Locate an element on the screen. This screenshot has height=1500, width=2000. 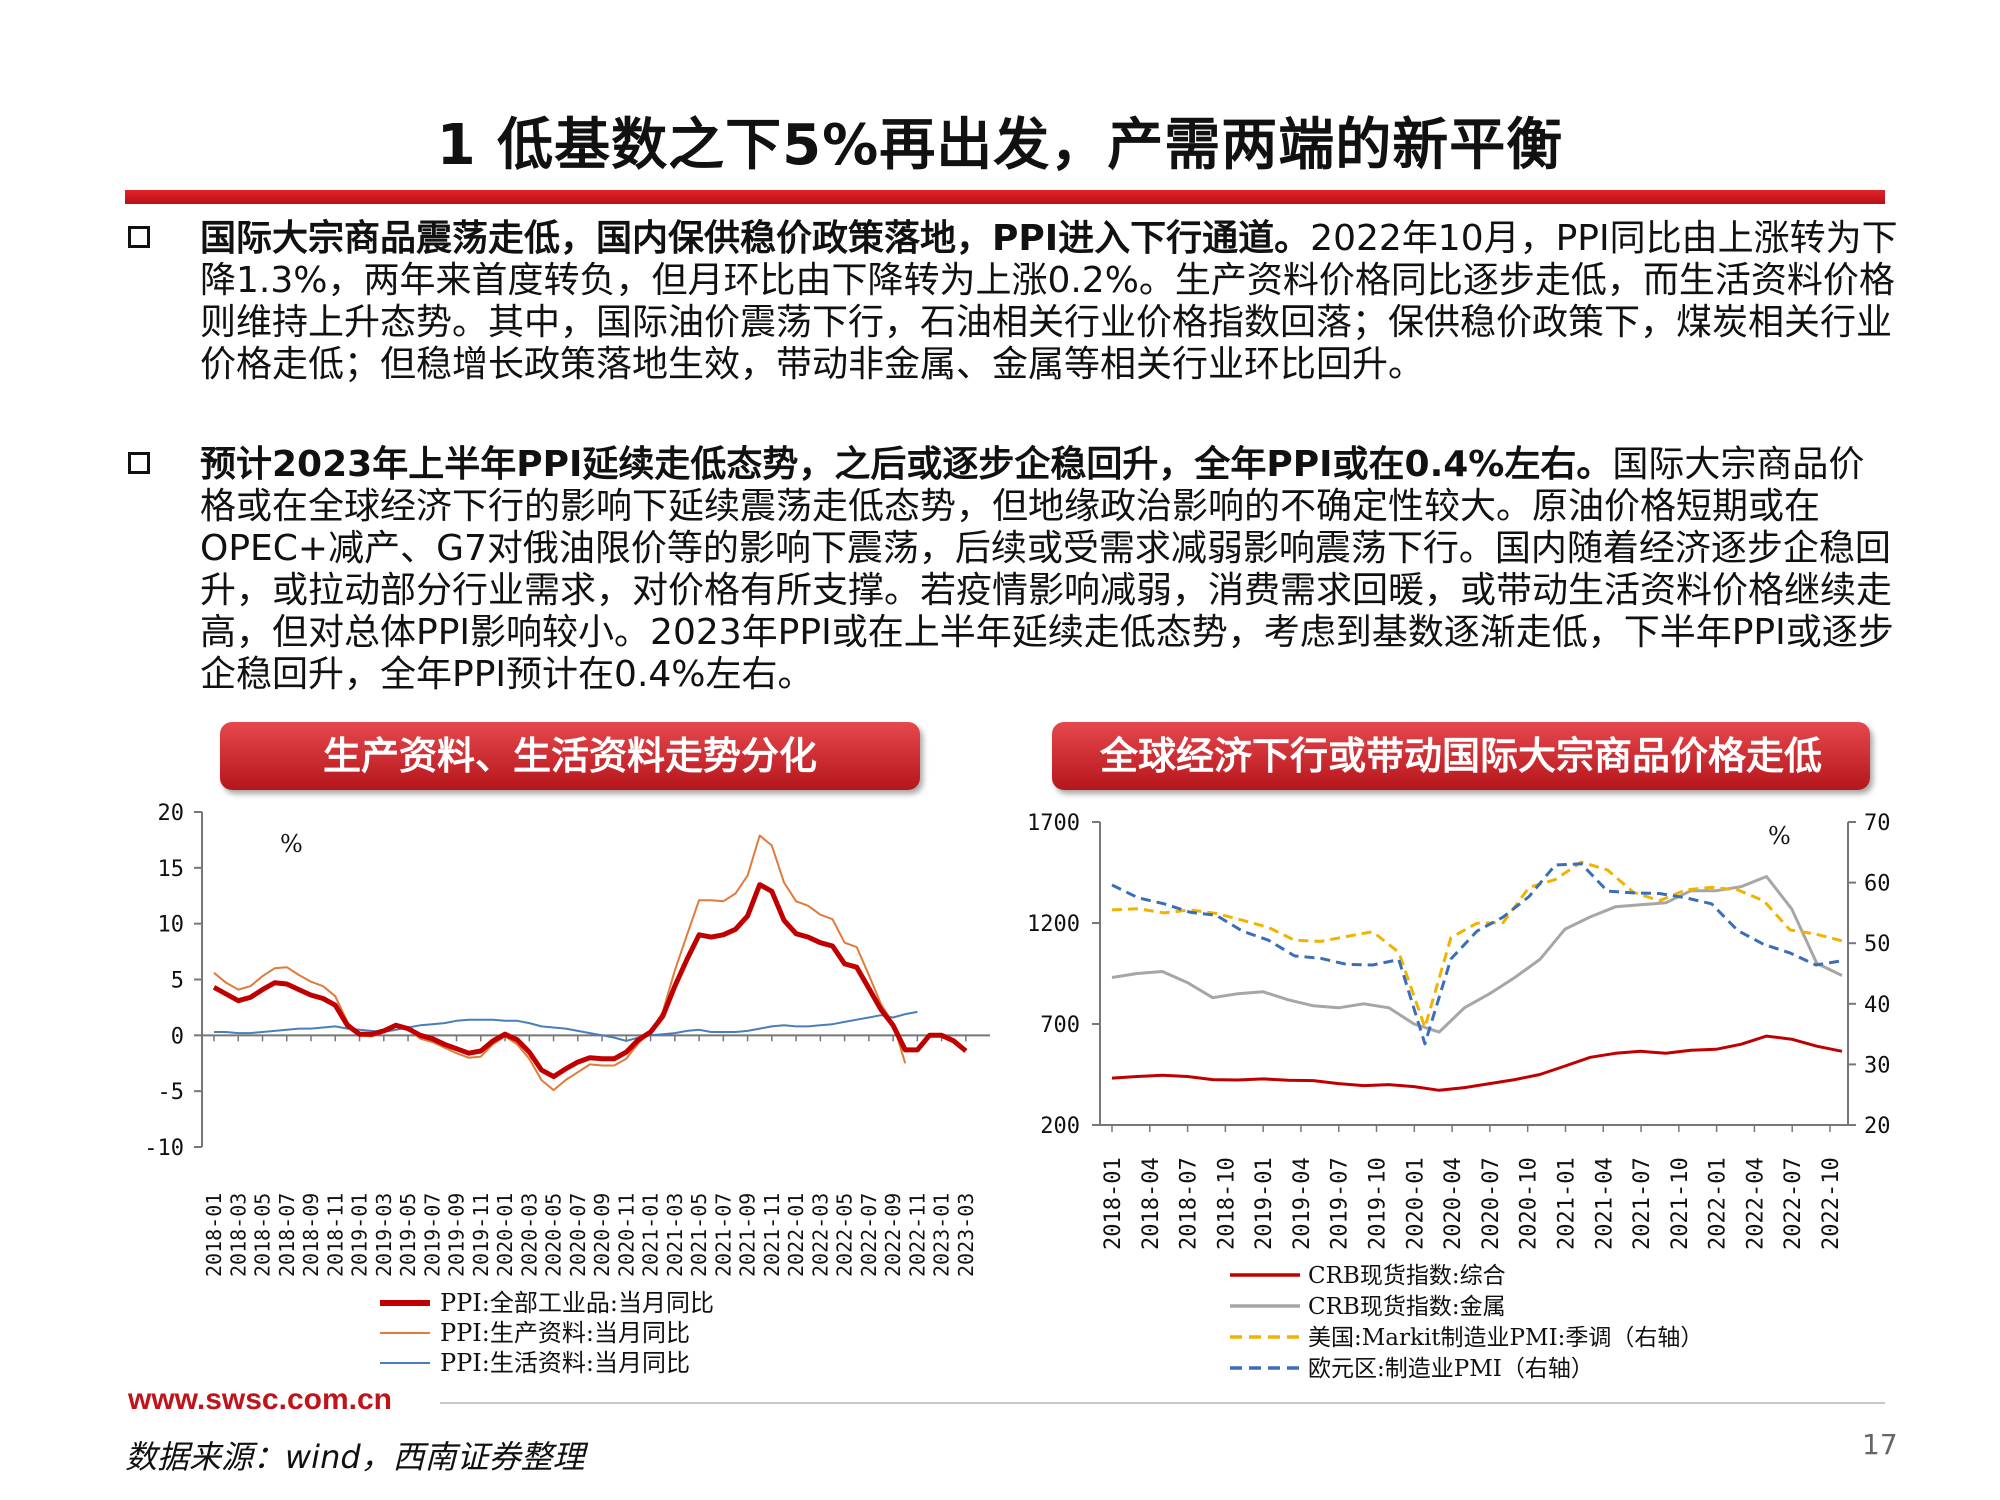
x-tick-label: 2021-05 is located at coordinates (699, 1235).